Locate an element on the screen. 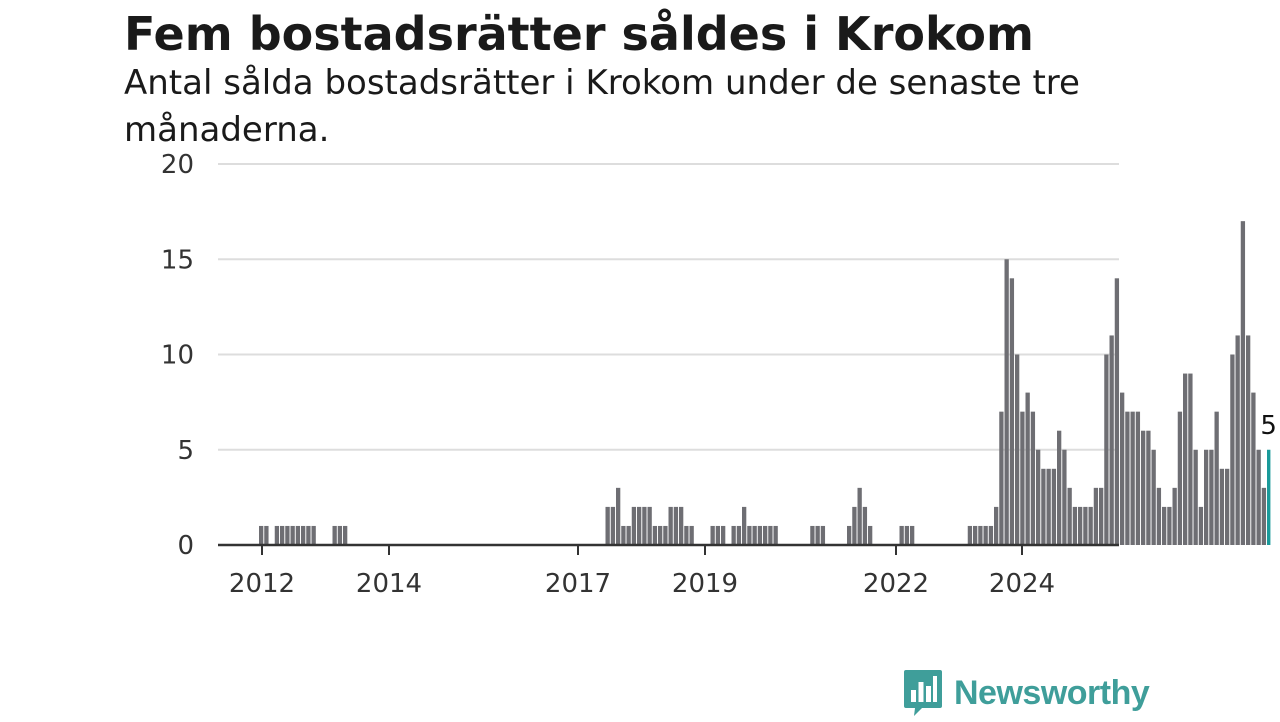 Image resolution: width=1280 pixels, height=722 pixels. x-tick-label: 2019 is located at coordinates (705, 584).